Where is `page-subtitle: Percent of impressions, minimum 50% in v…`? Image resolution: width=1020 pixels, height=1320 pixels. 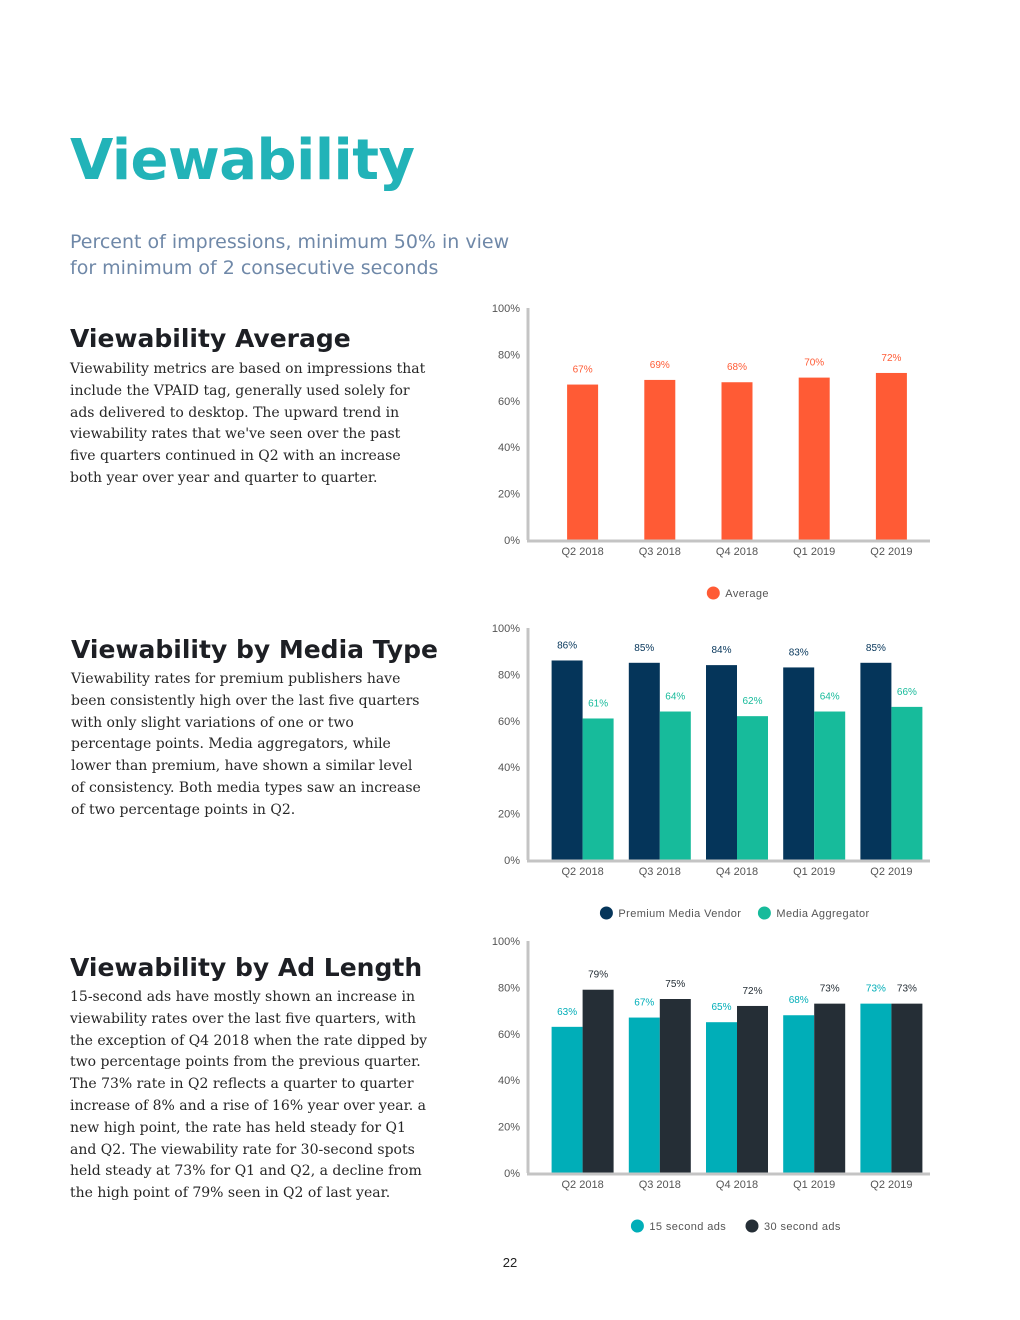 page-subtitle: Percent of impressions, minimum 50% in v… is located at coordinates (290, 255).